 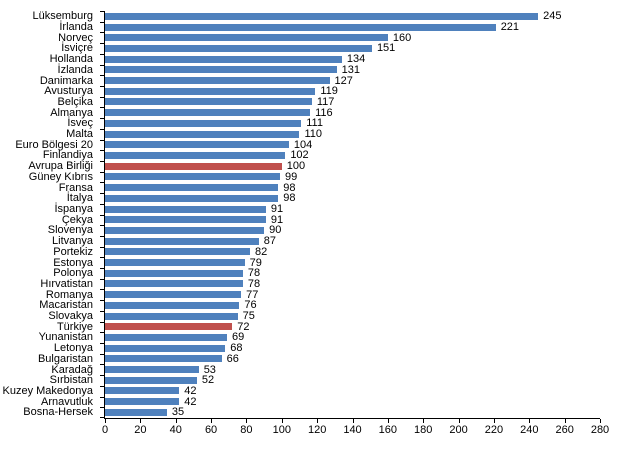 What do you see at coordinates (352, 358) in the screenshot?
I see `bar-row: 66` at bounding box center [352, 358].